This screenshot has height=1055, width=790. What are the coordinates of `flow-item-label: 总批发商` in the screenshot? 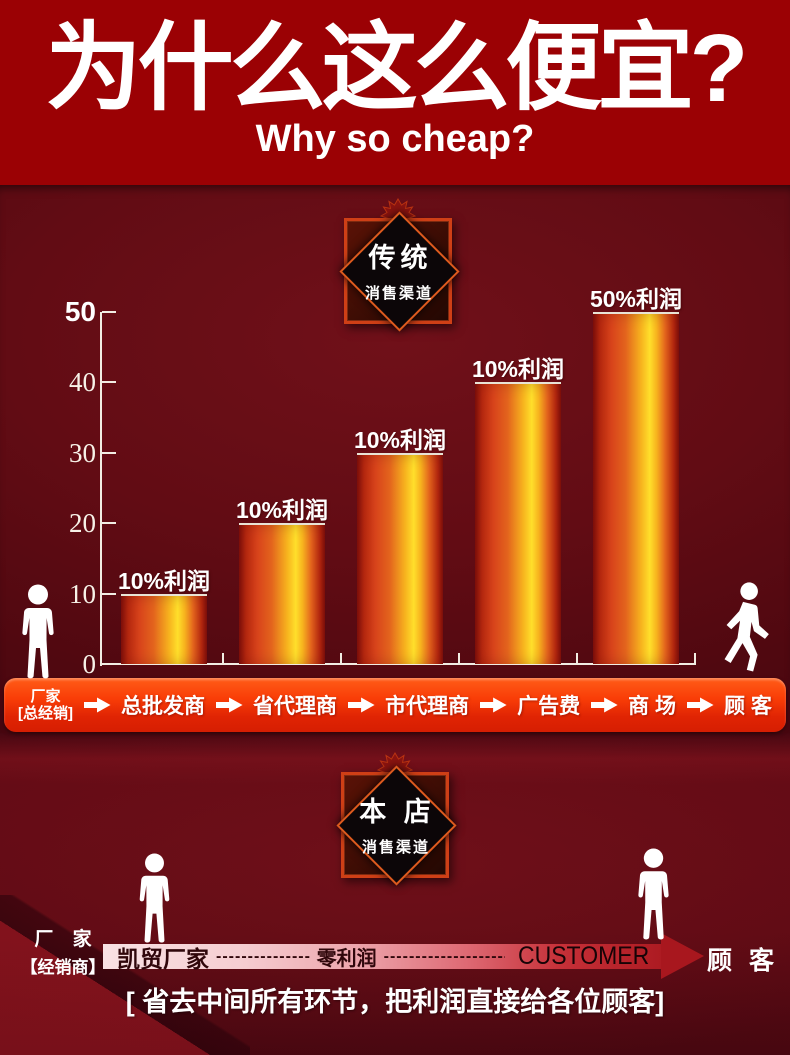 It's located at (163, 706).